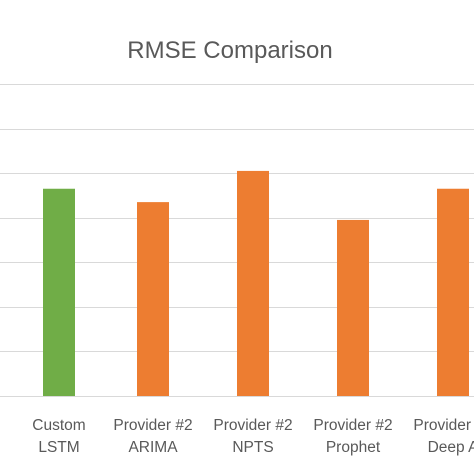 The image size is (474, 474). Describe the element at coordinates (451, 447) in the screenshot. I see `category-label-4-line-1: Deep A` at that location.